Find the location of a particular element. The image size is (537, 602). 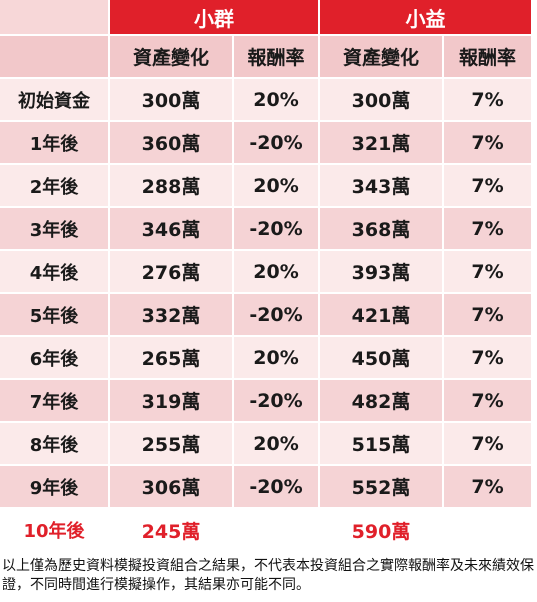

asset-a-cell: 255萬 is located at coordinates (172, 444).